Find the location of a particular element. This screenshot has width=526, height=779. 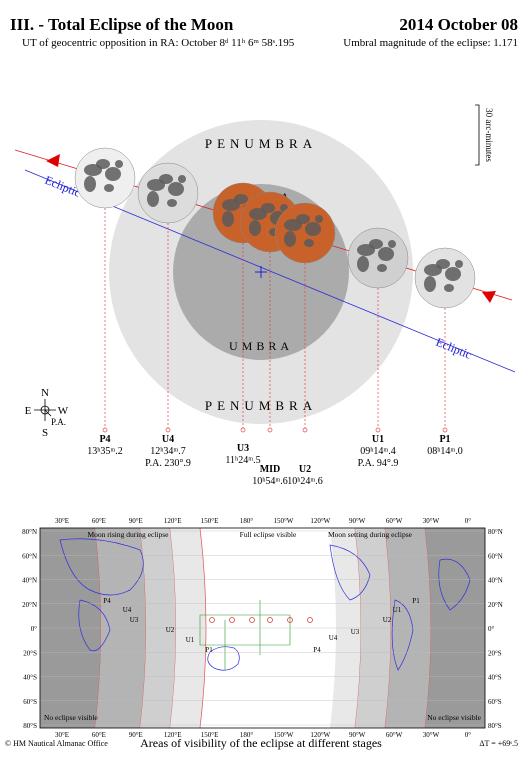

lon-label: 180° is located at coordinates (247, 735).